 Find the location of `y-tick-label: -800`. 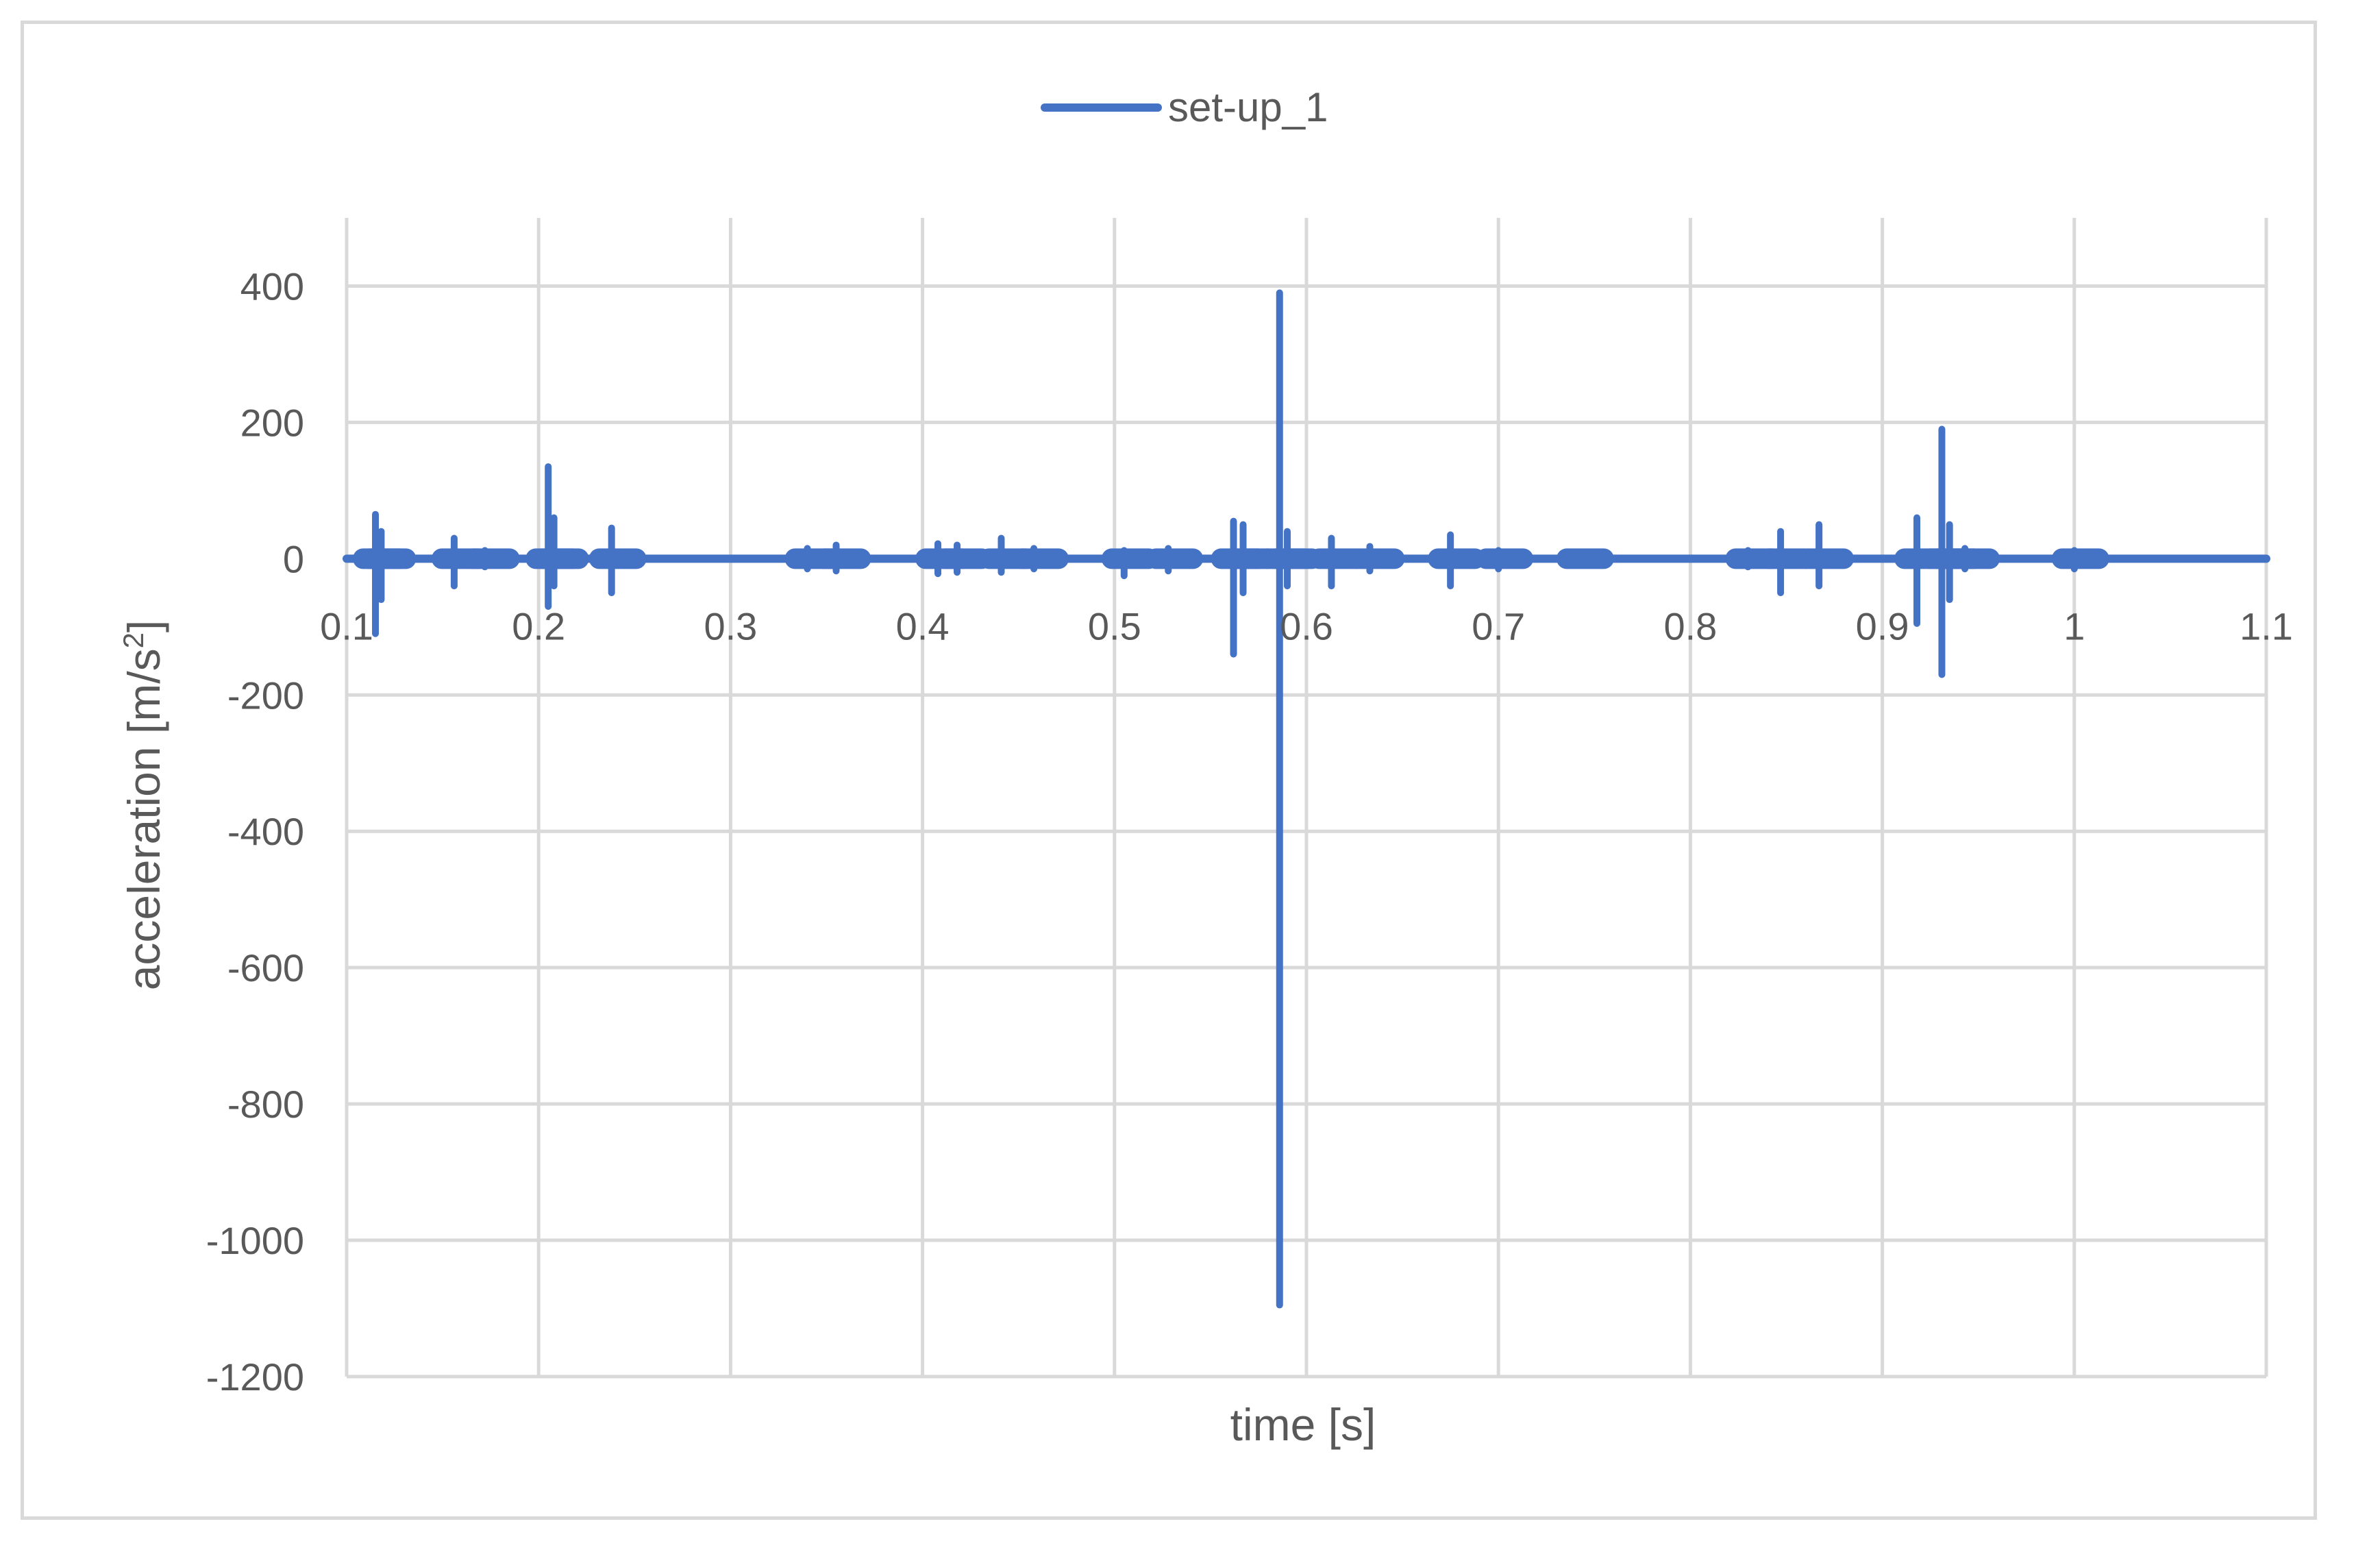

y-tick-label: -800 is located at coordinates (265, 1104).